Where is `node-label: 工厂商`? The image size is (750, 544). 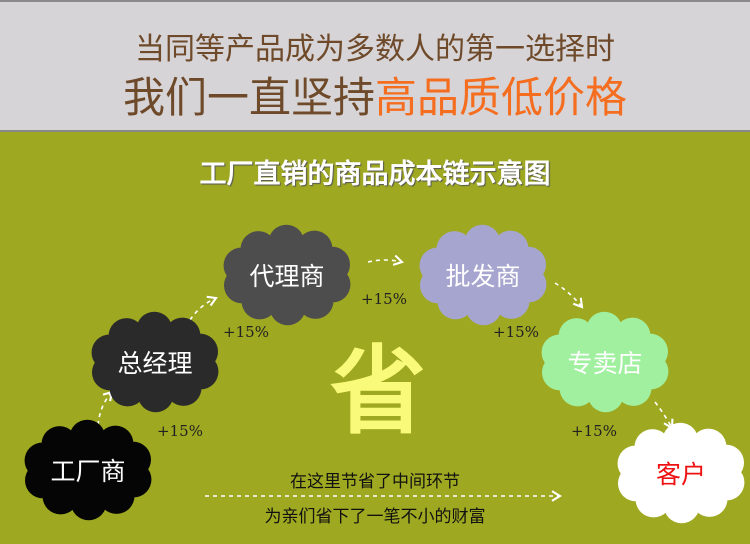
node-label: 工厂商 is located at coordinates (88, 471).